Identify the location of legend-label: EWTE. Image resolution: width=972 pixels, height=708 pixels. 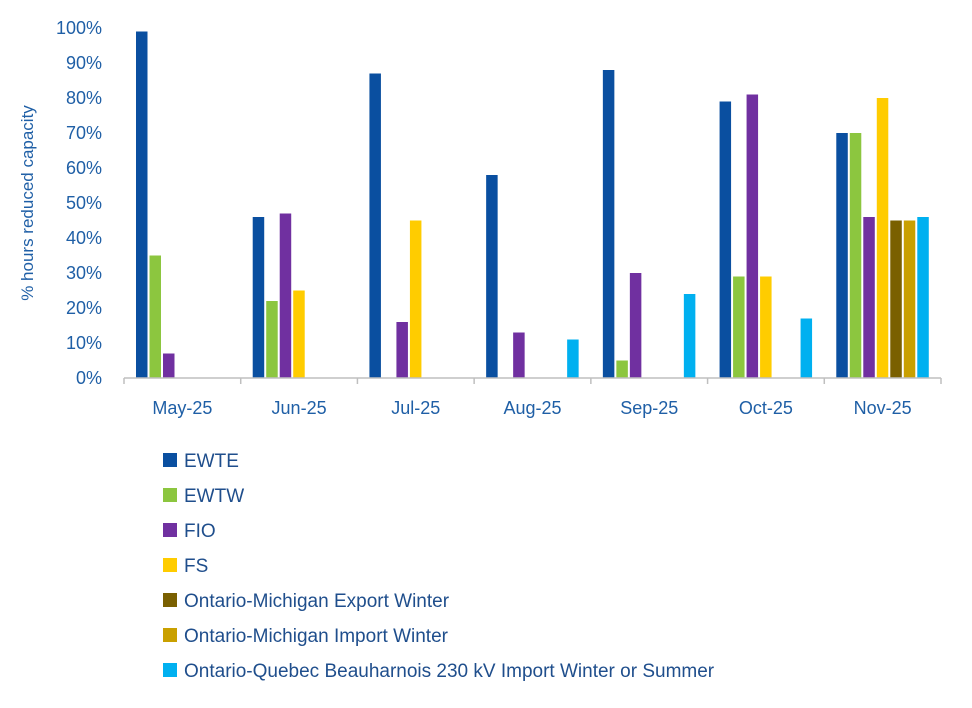
(211, 461).